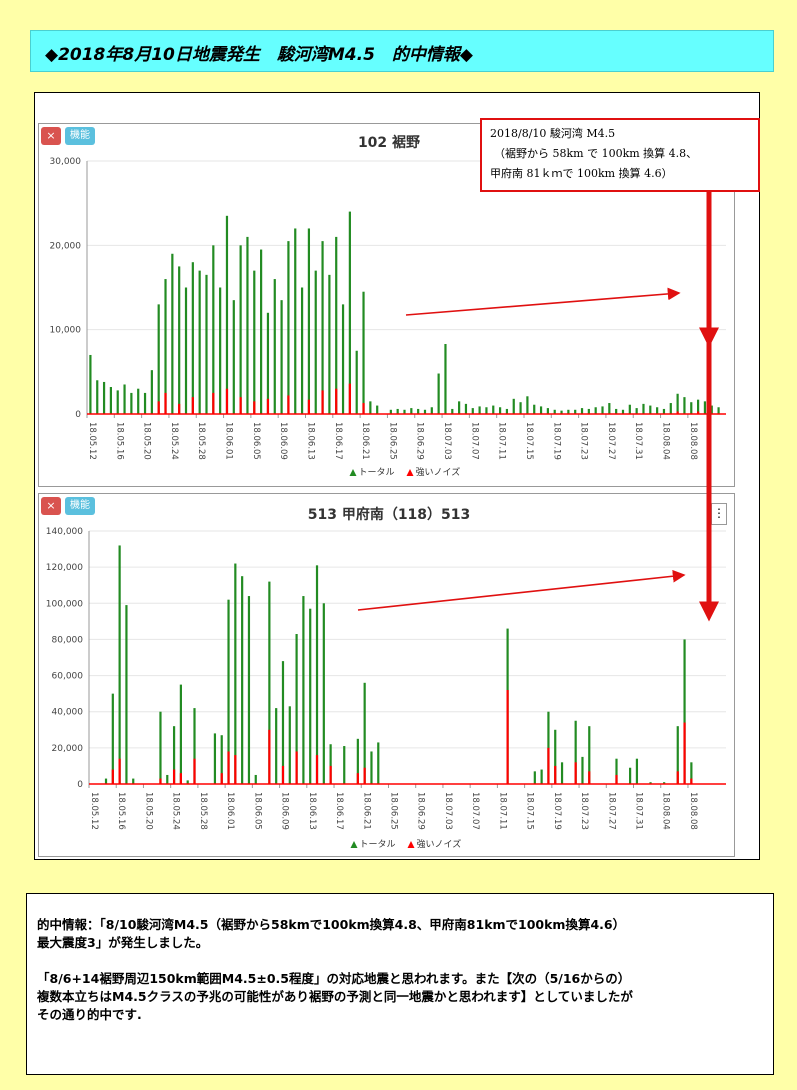  Describe the element at coordinates (312, 811) in the screenshot. I see `x-tick-label: 18.06.13` at that location.